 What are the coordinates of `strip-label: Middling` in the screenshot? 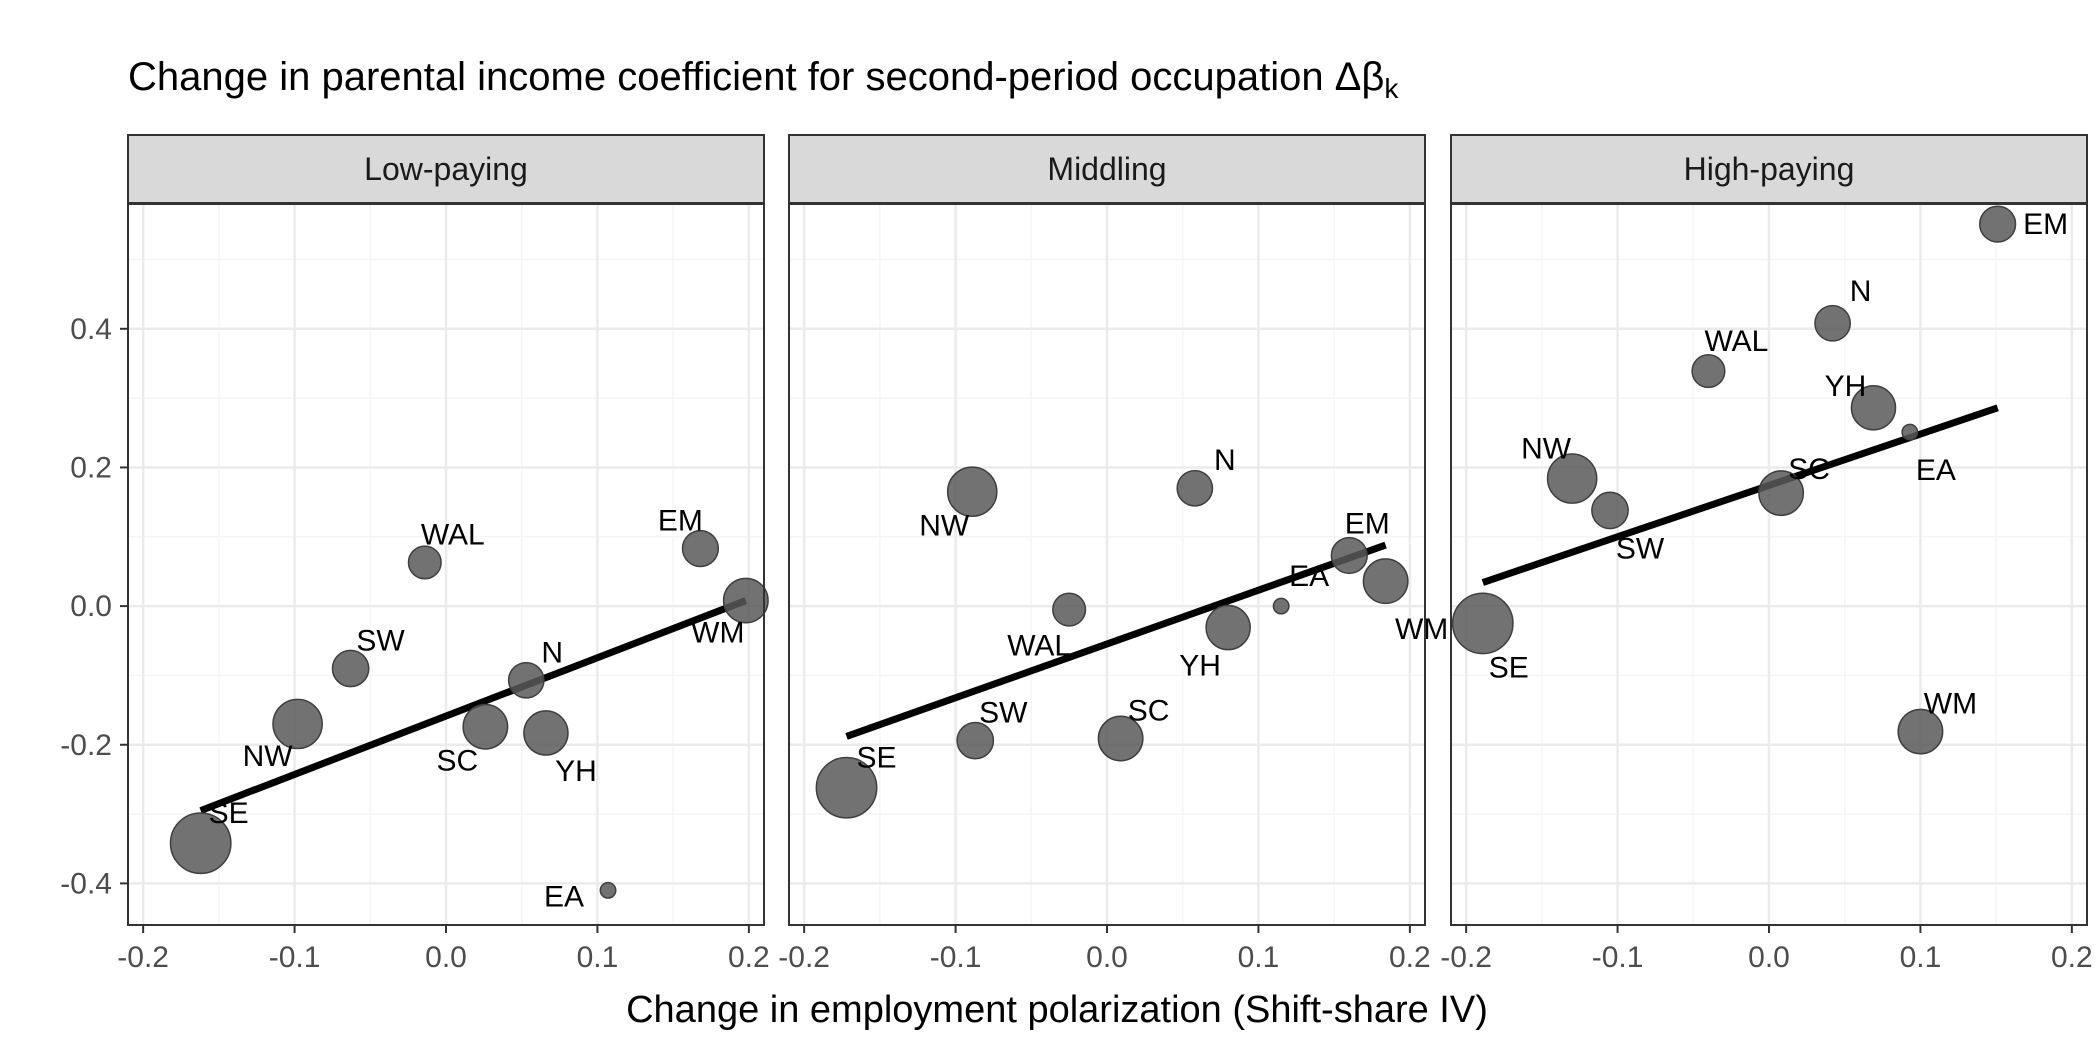 It's located at (1106, 169).